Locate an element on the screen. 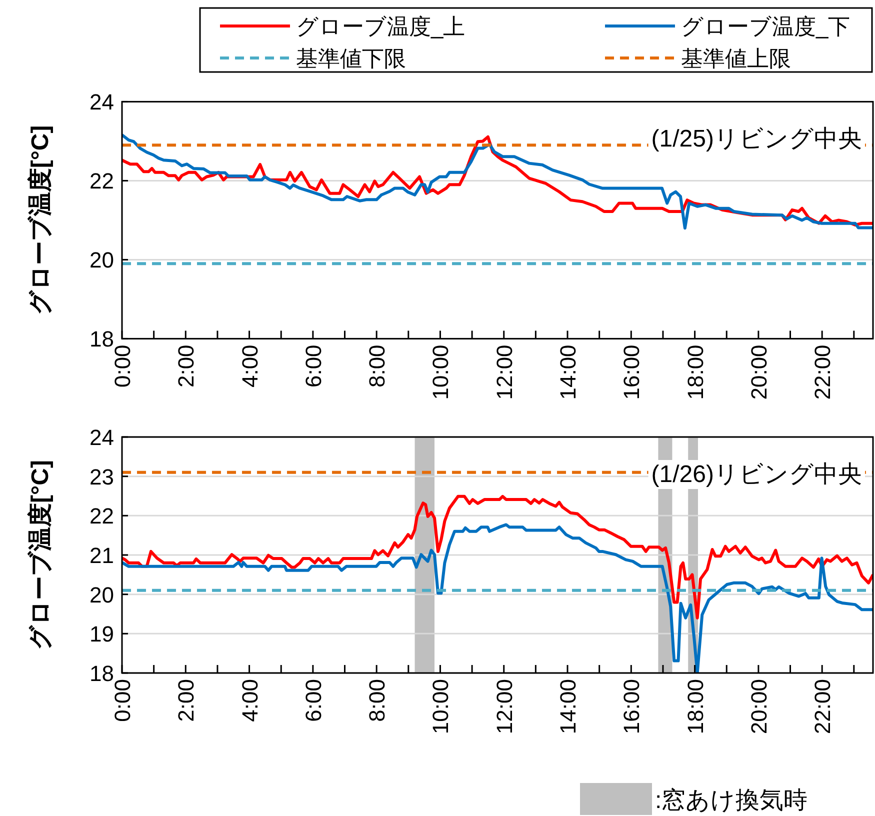 The height and width of the screenshot is (816, 875). y-tick-label: 21 is located at coordinates (102, 555).